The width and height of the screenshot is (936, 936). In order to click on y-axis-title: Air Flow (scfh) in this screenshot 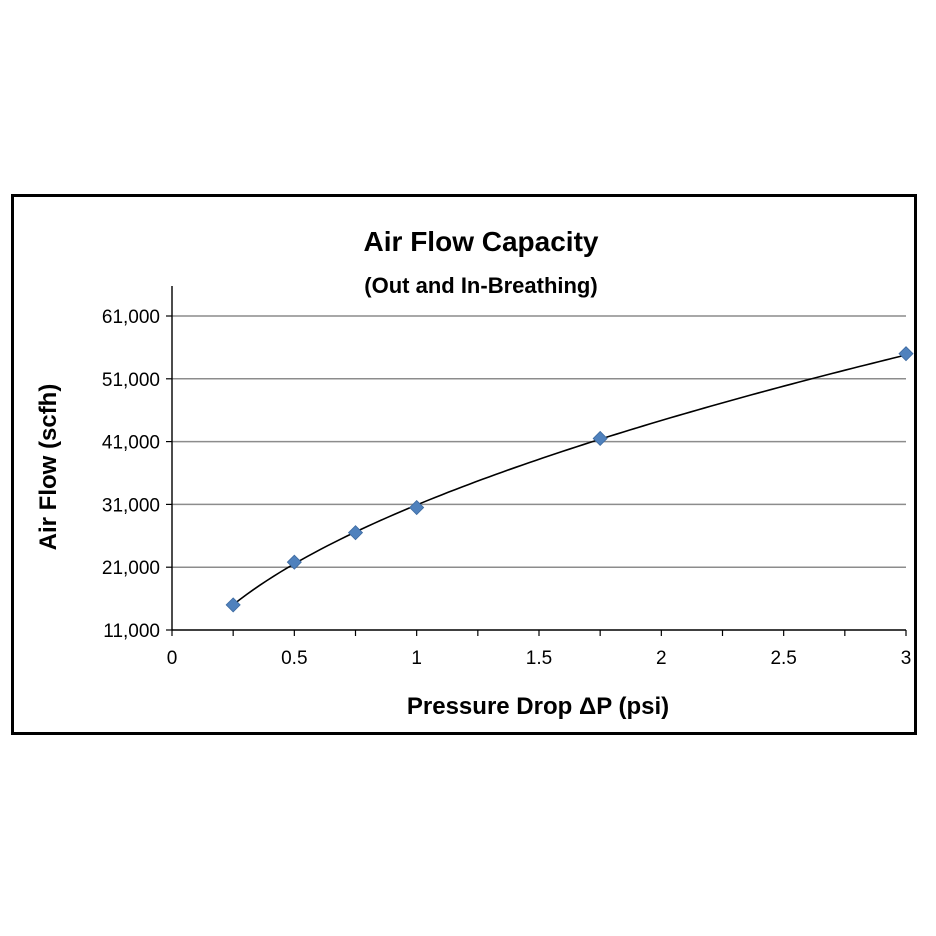, I will do `click(48, 467)`.